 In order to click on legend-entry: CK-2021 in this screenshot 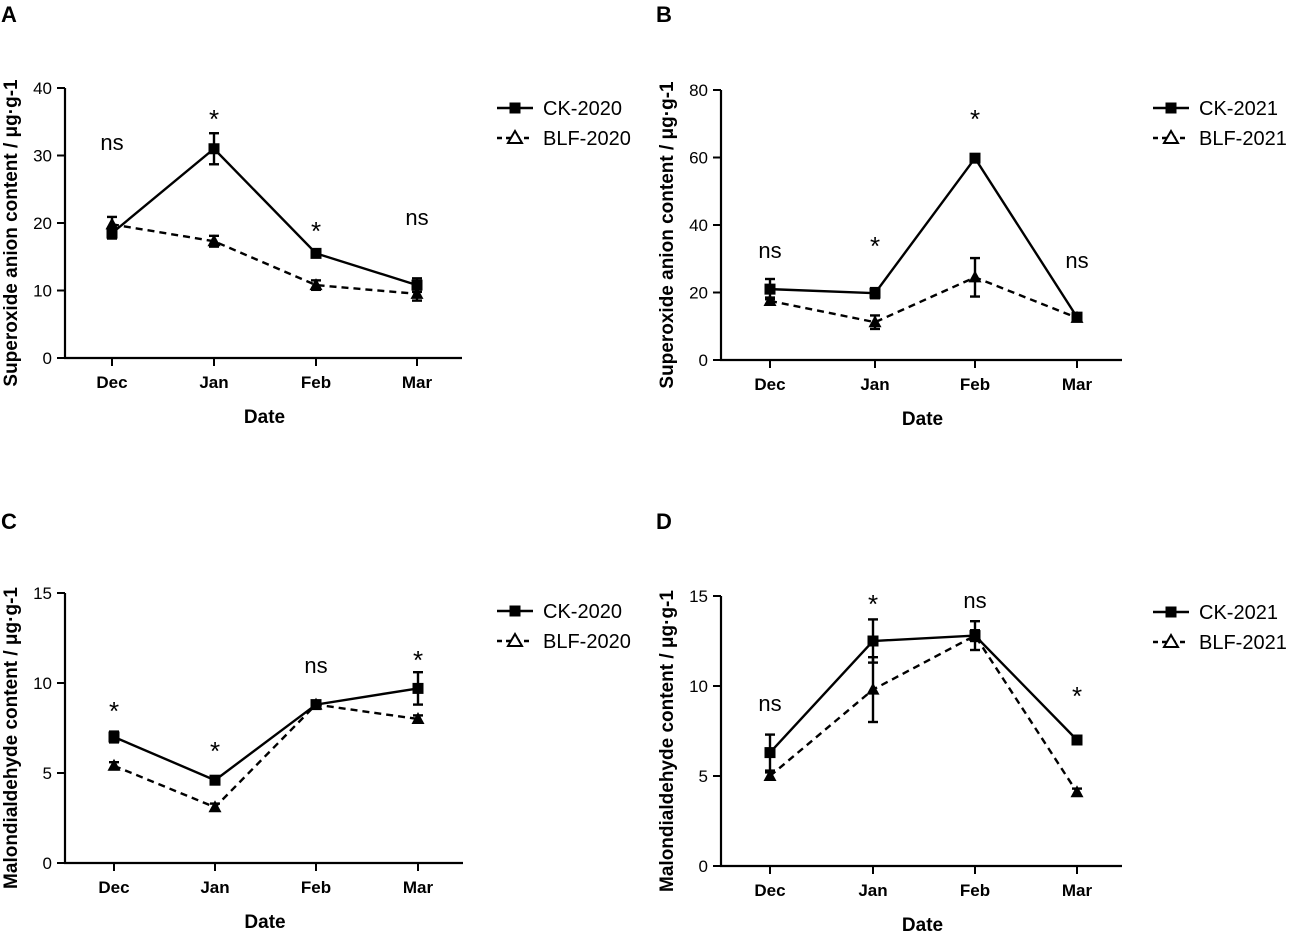, I will do `click(1215, 109)`.